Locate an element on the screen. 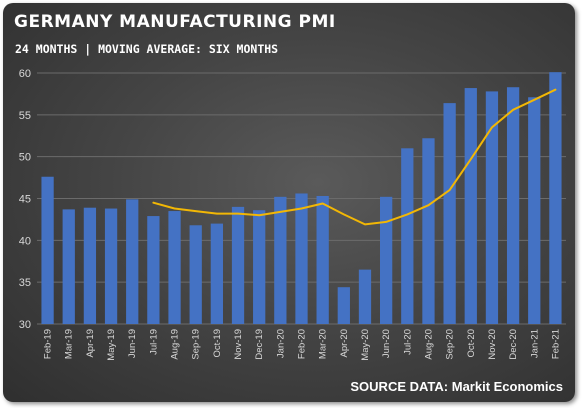 The image size is (586, 408). x-tick-label: Sep-20 is located at coordinates (450, 344).